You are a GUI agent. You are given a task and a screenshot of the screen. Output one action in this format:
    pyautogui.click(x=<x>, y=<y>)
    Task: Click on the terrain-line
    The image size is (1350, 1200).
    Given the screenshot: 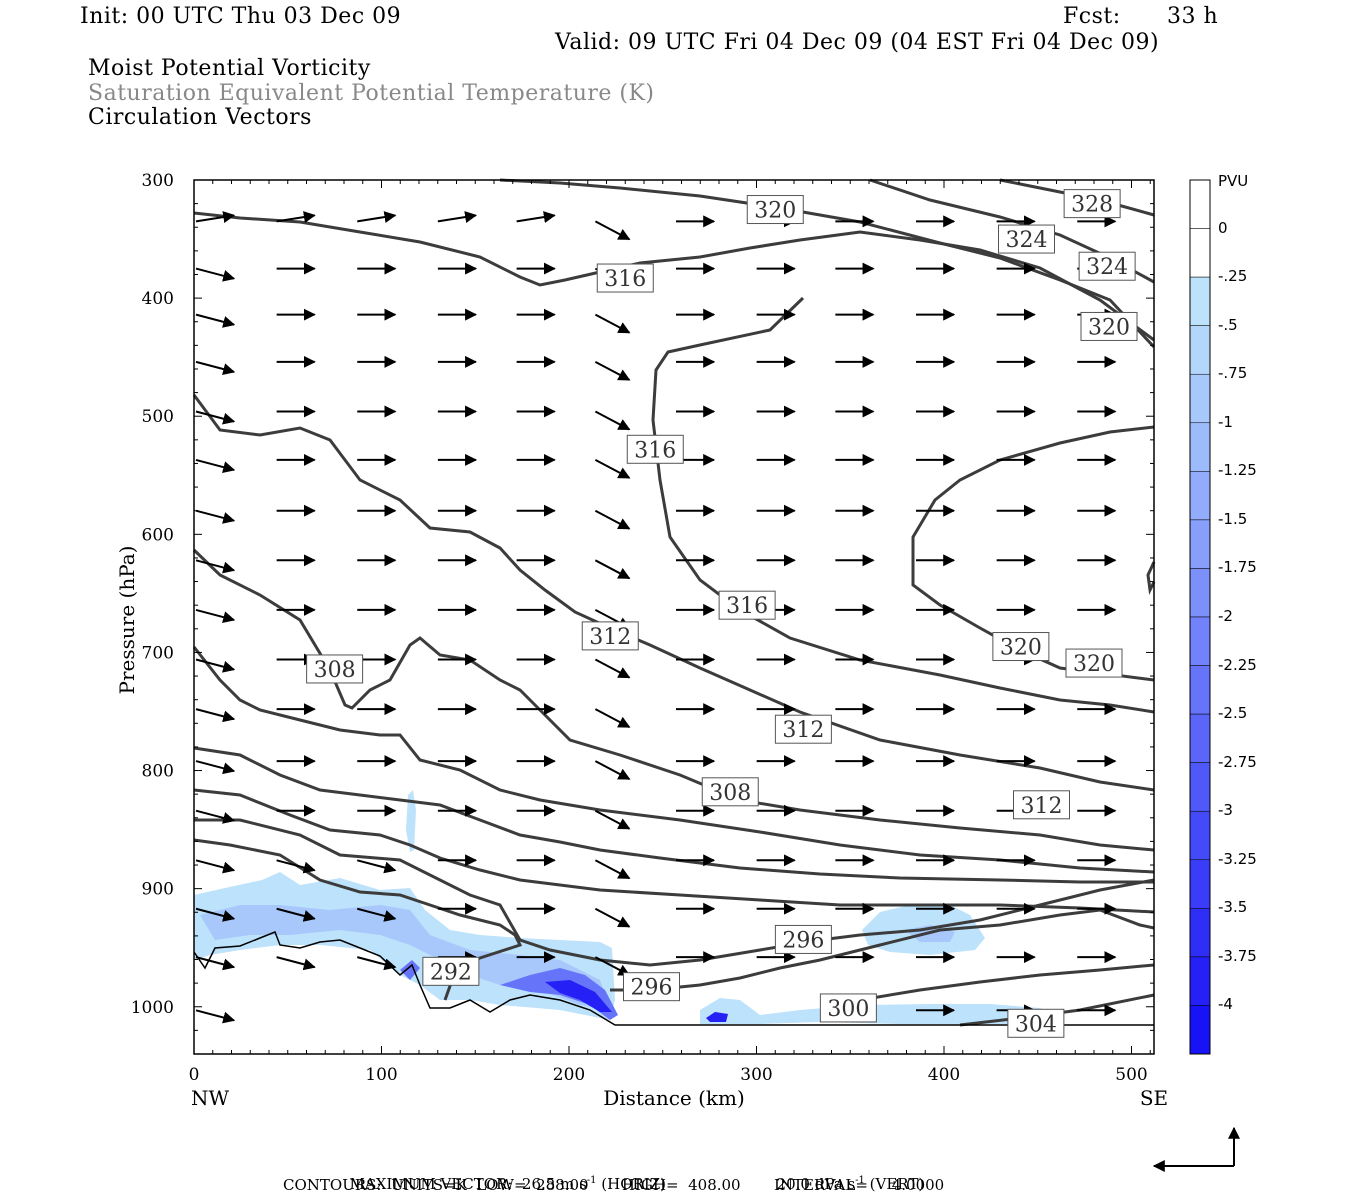 What is the action you would take?
    pyautogui.click(x=673, y=978)
    